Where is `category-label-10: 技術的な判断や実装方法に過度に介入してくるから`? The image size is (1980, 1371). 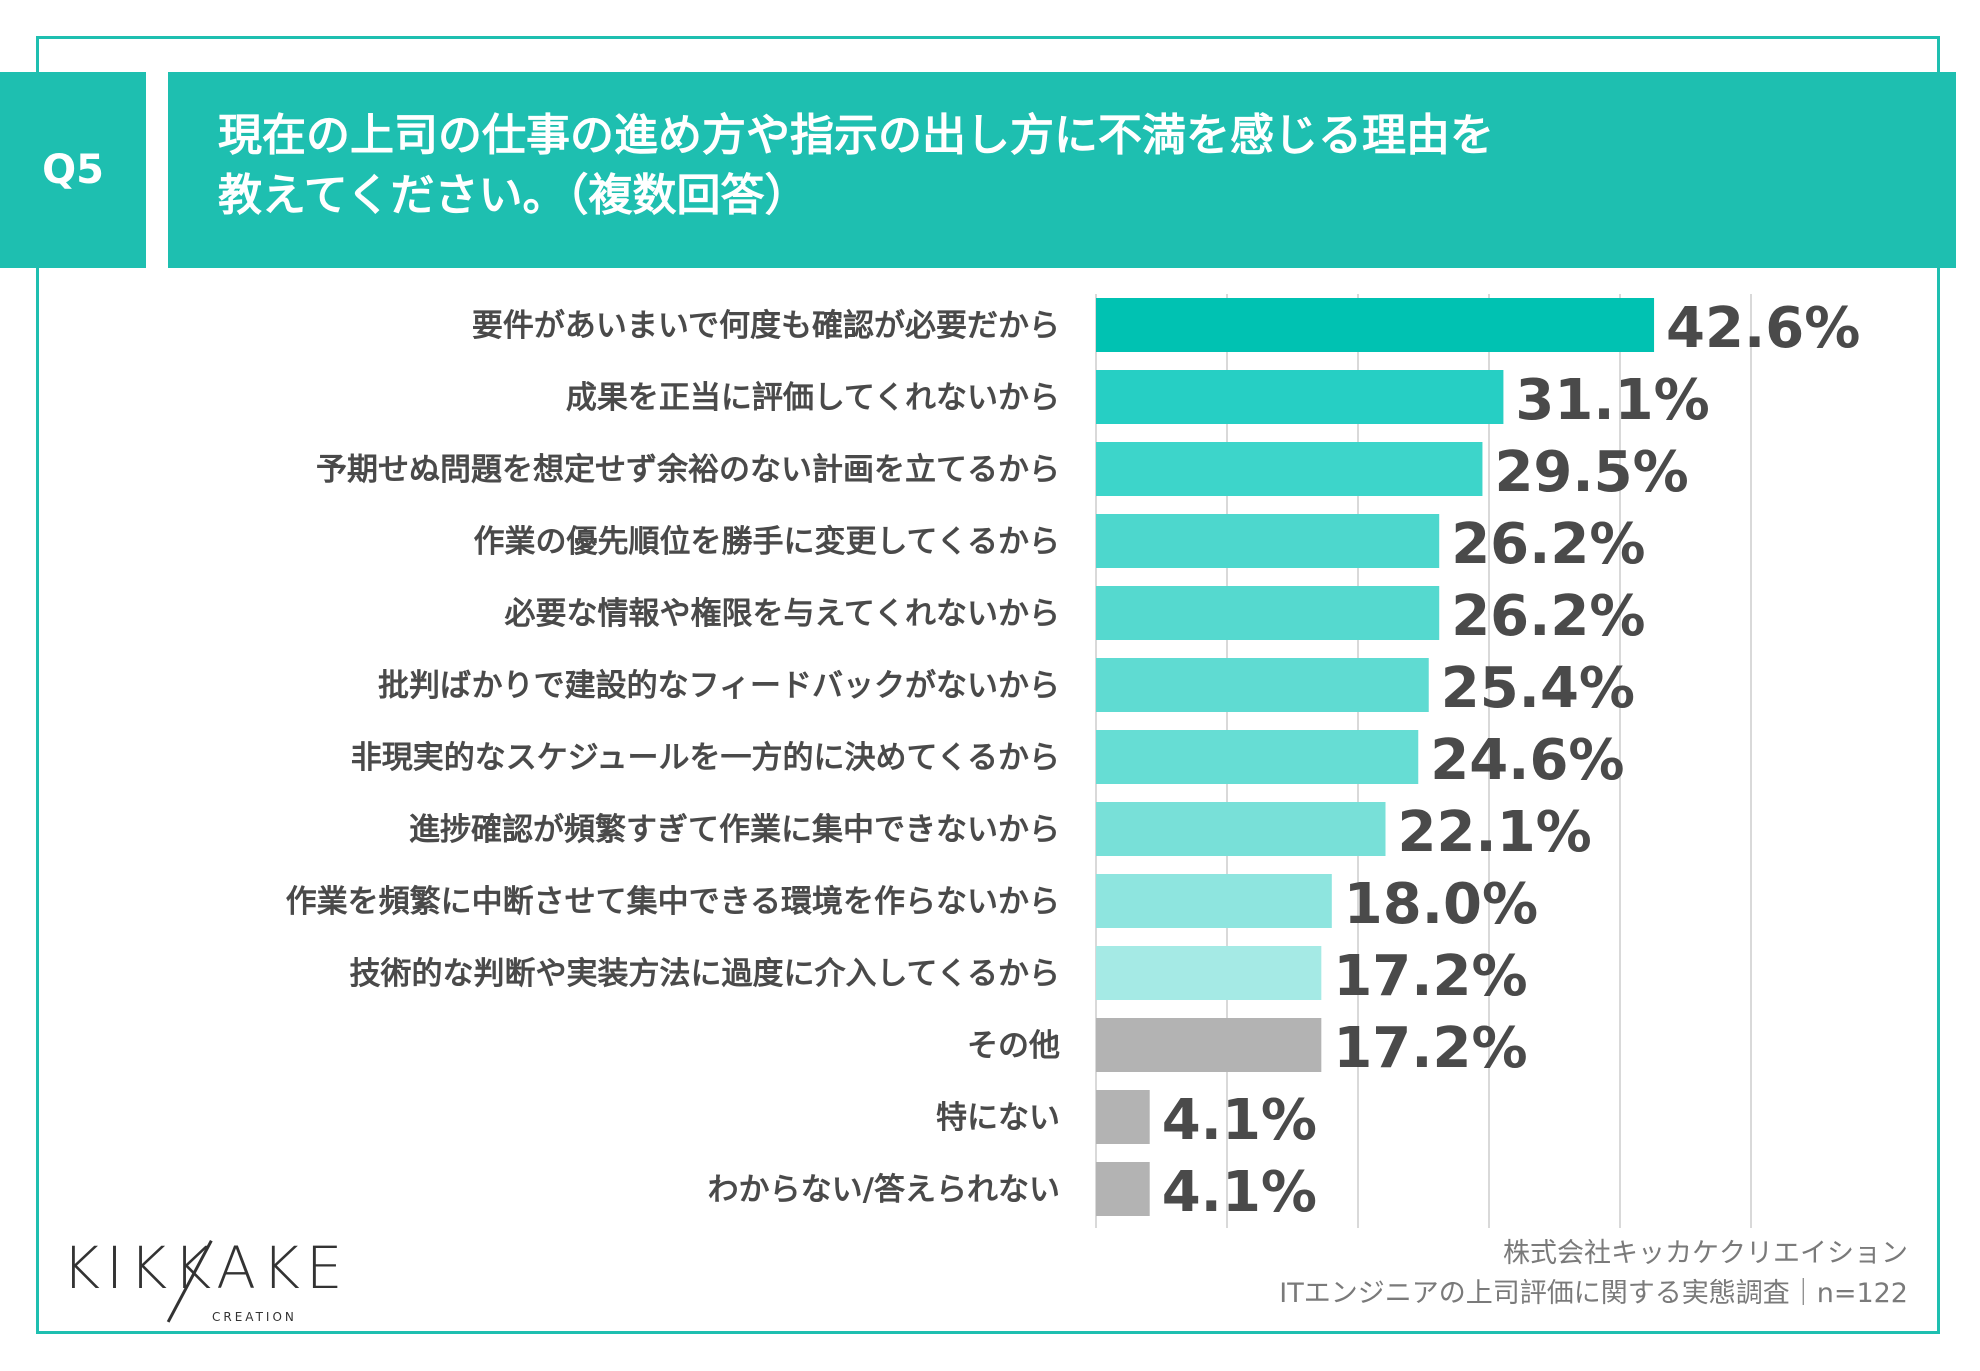 category-label-10: 技術的な判断や実装方法に過度に介入してくるから is located at coordinates (704, 974).